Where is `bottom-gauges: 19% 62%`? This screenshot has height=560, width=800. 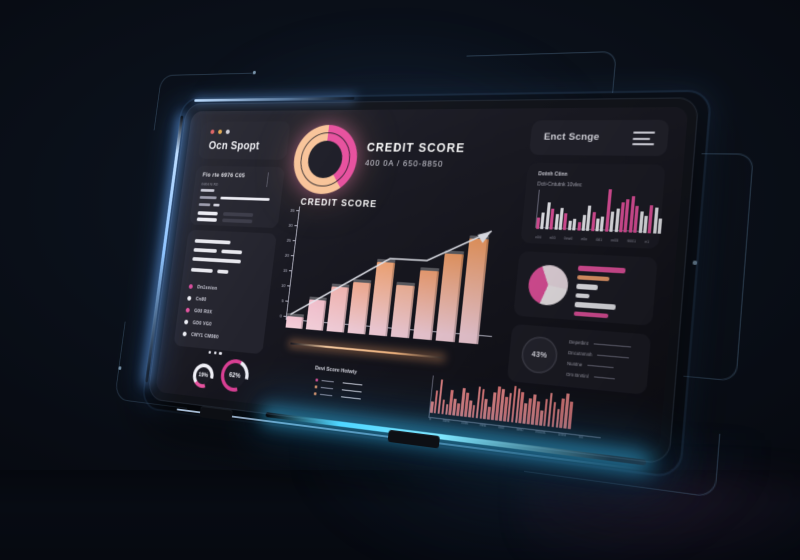 bottom-gauges: 19% 62% is located at coordinates (221, 374).